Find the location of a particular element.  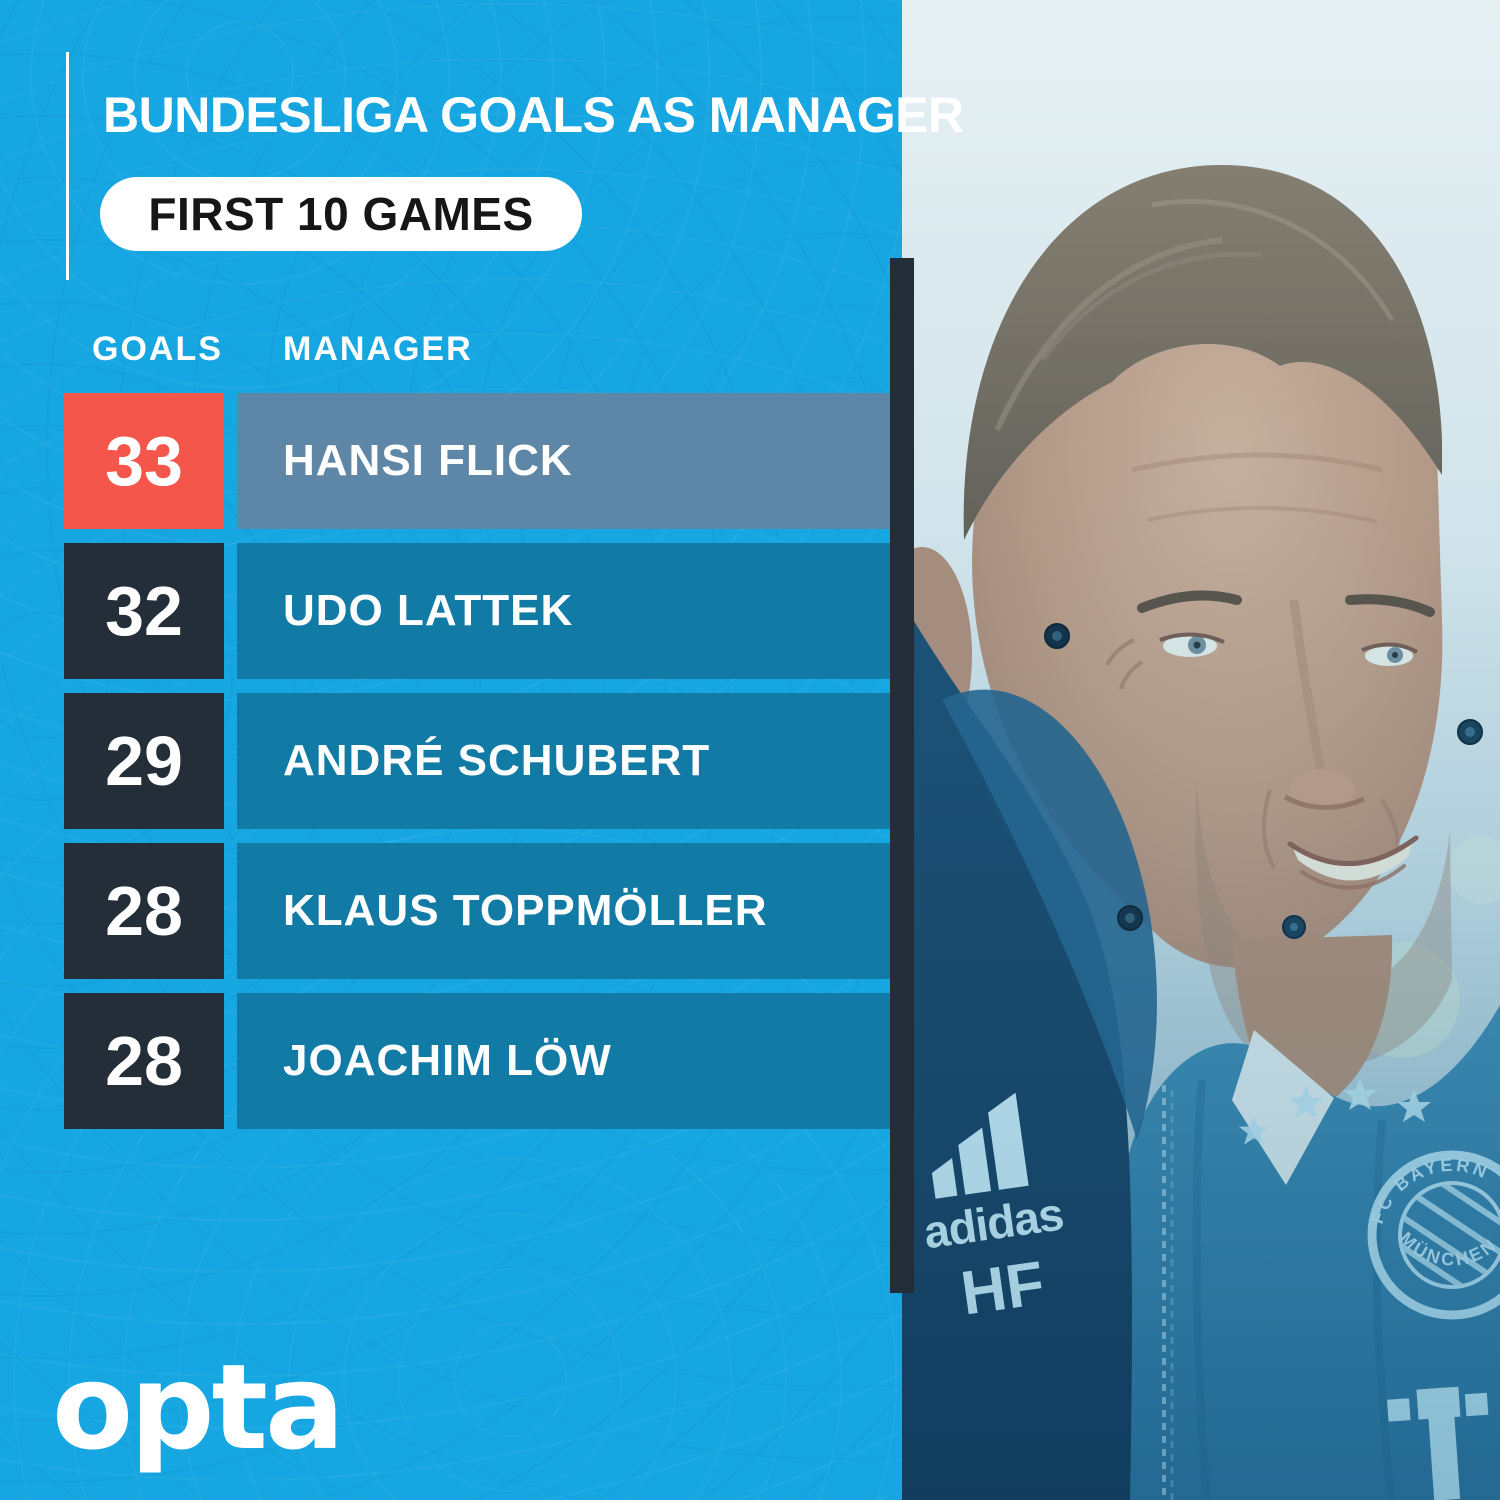

manager-name-bar: KLAUS TOPPMÖLLER is located at coordinates (563, 911).